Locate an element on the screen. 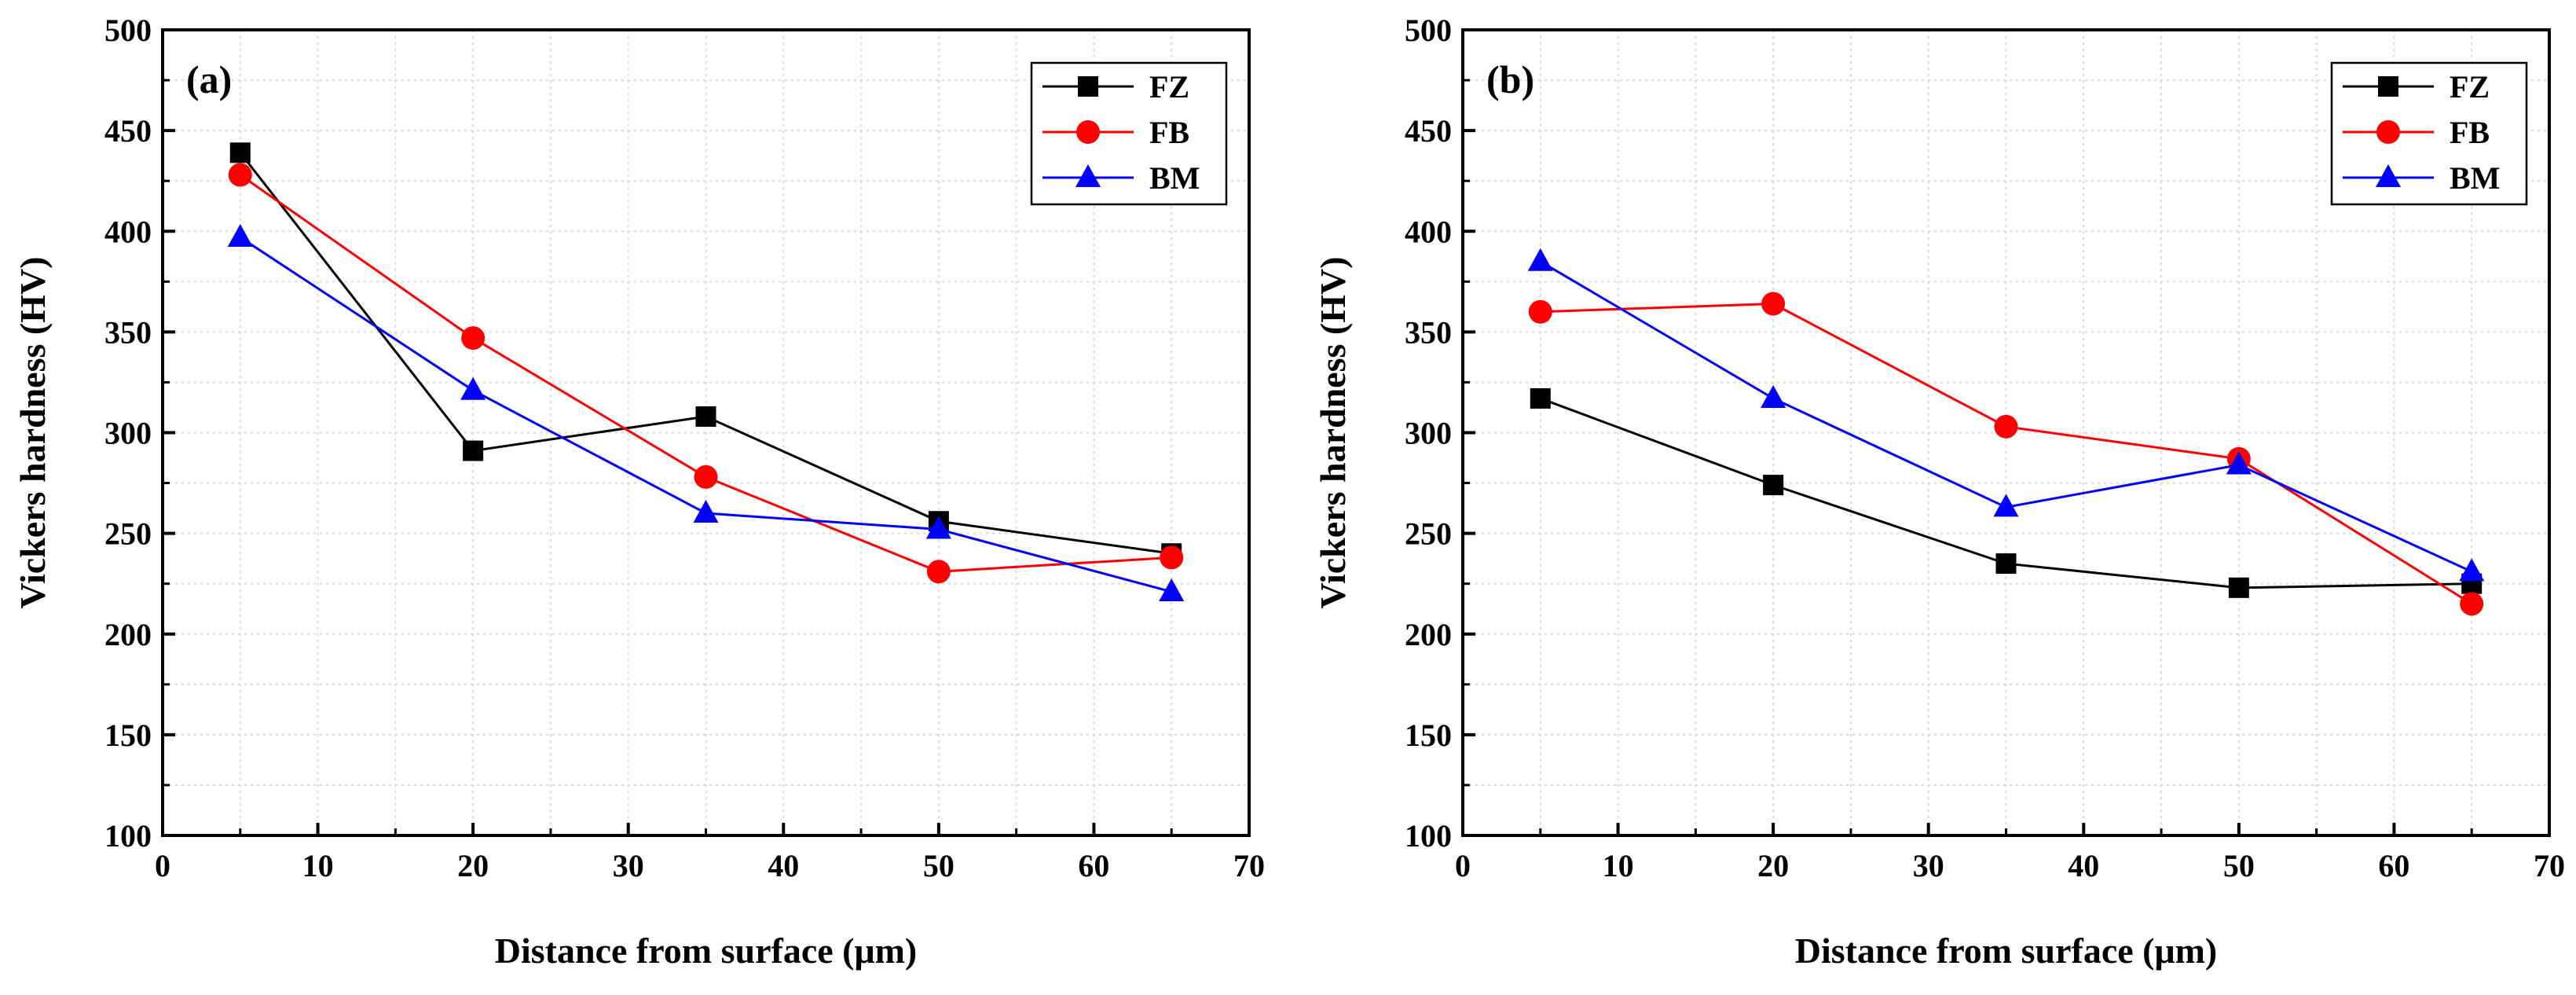 The image size is (2576, 995). panel-label: (a) is located at coordinates (209, 79).